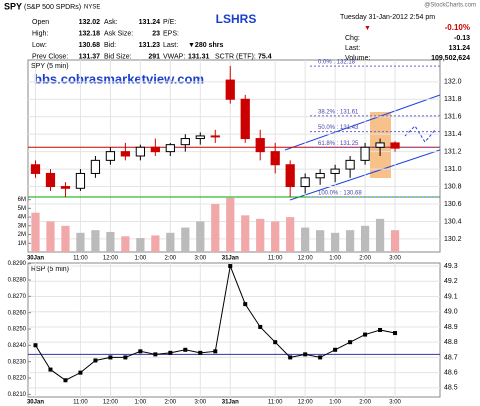 The height and width of the screenshot is (406, 480). Describe the element at coordinates (40, 33) in the screenshot. I see `quote-cell: High:` at that location.